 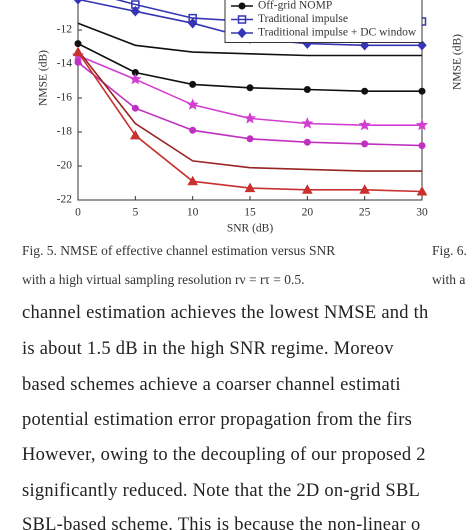 What do you see at coordinates (365, 213) in the screenshot?
I see `x-tick-label: 25` at bounding box center [365, 213].